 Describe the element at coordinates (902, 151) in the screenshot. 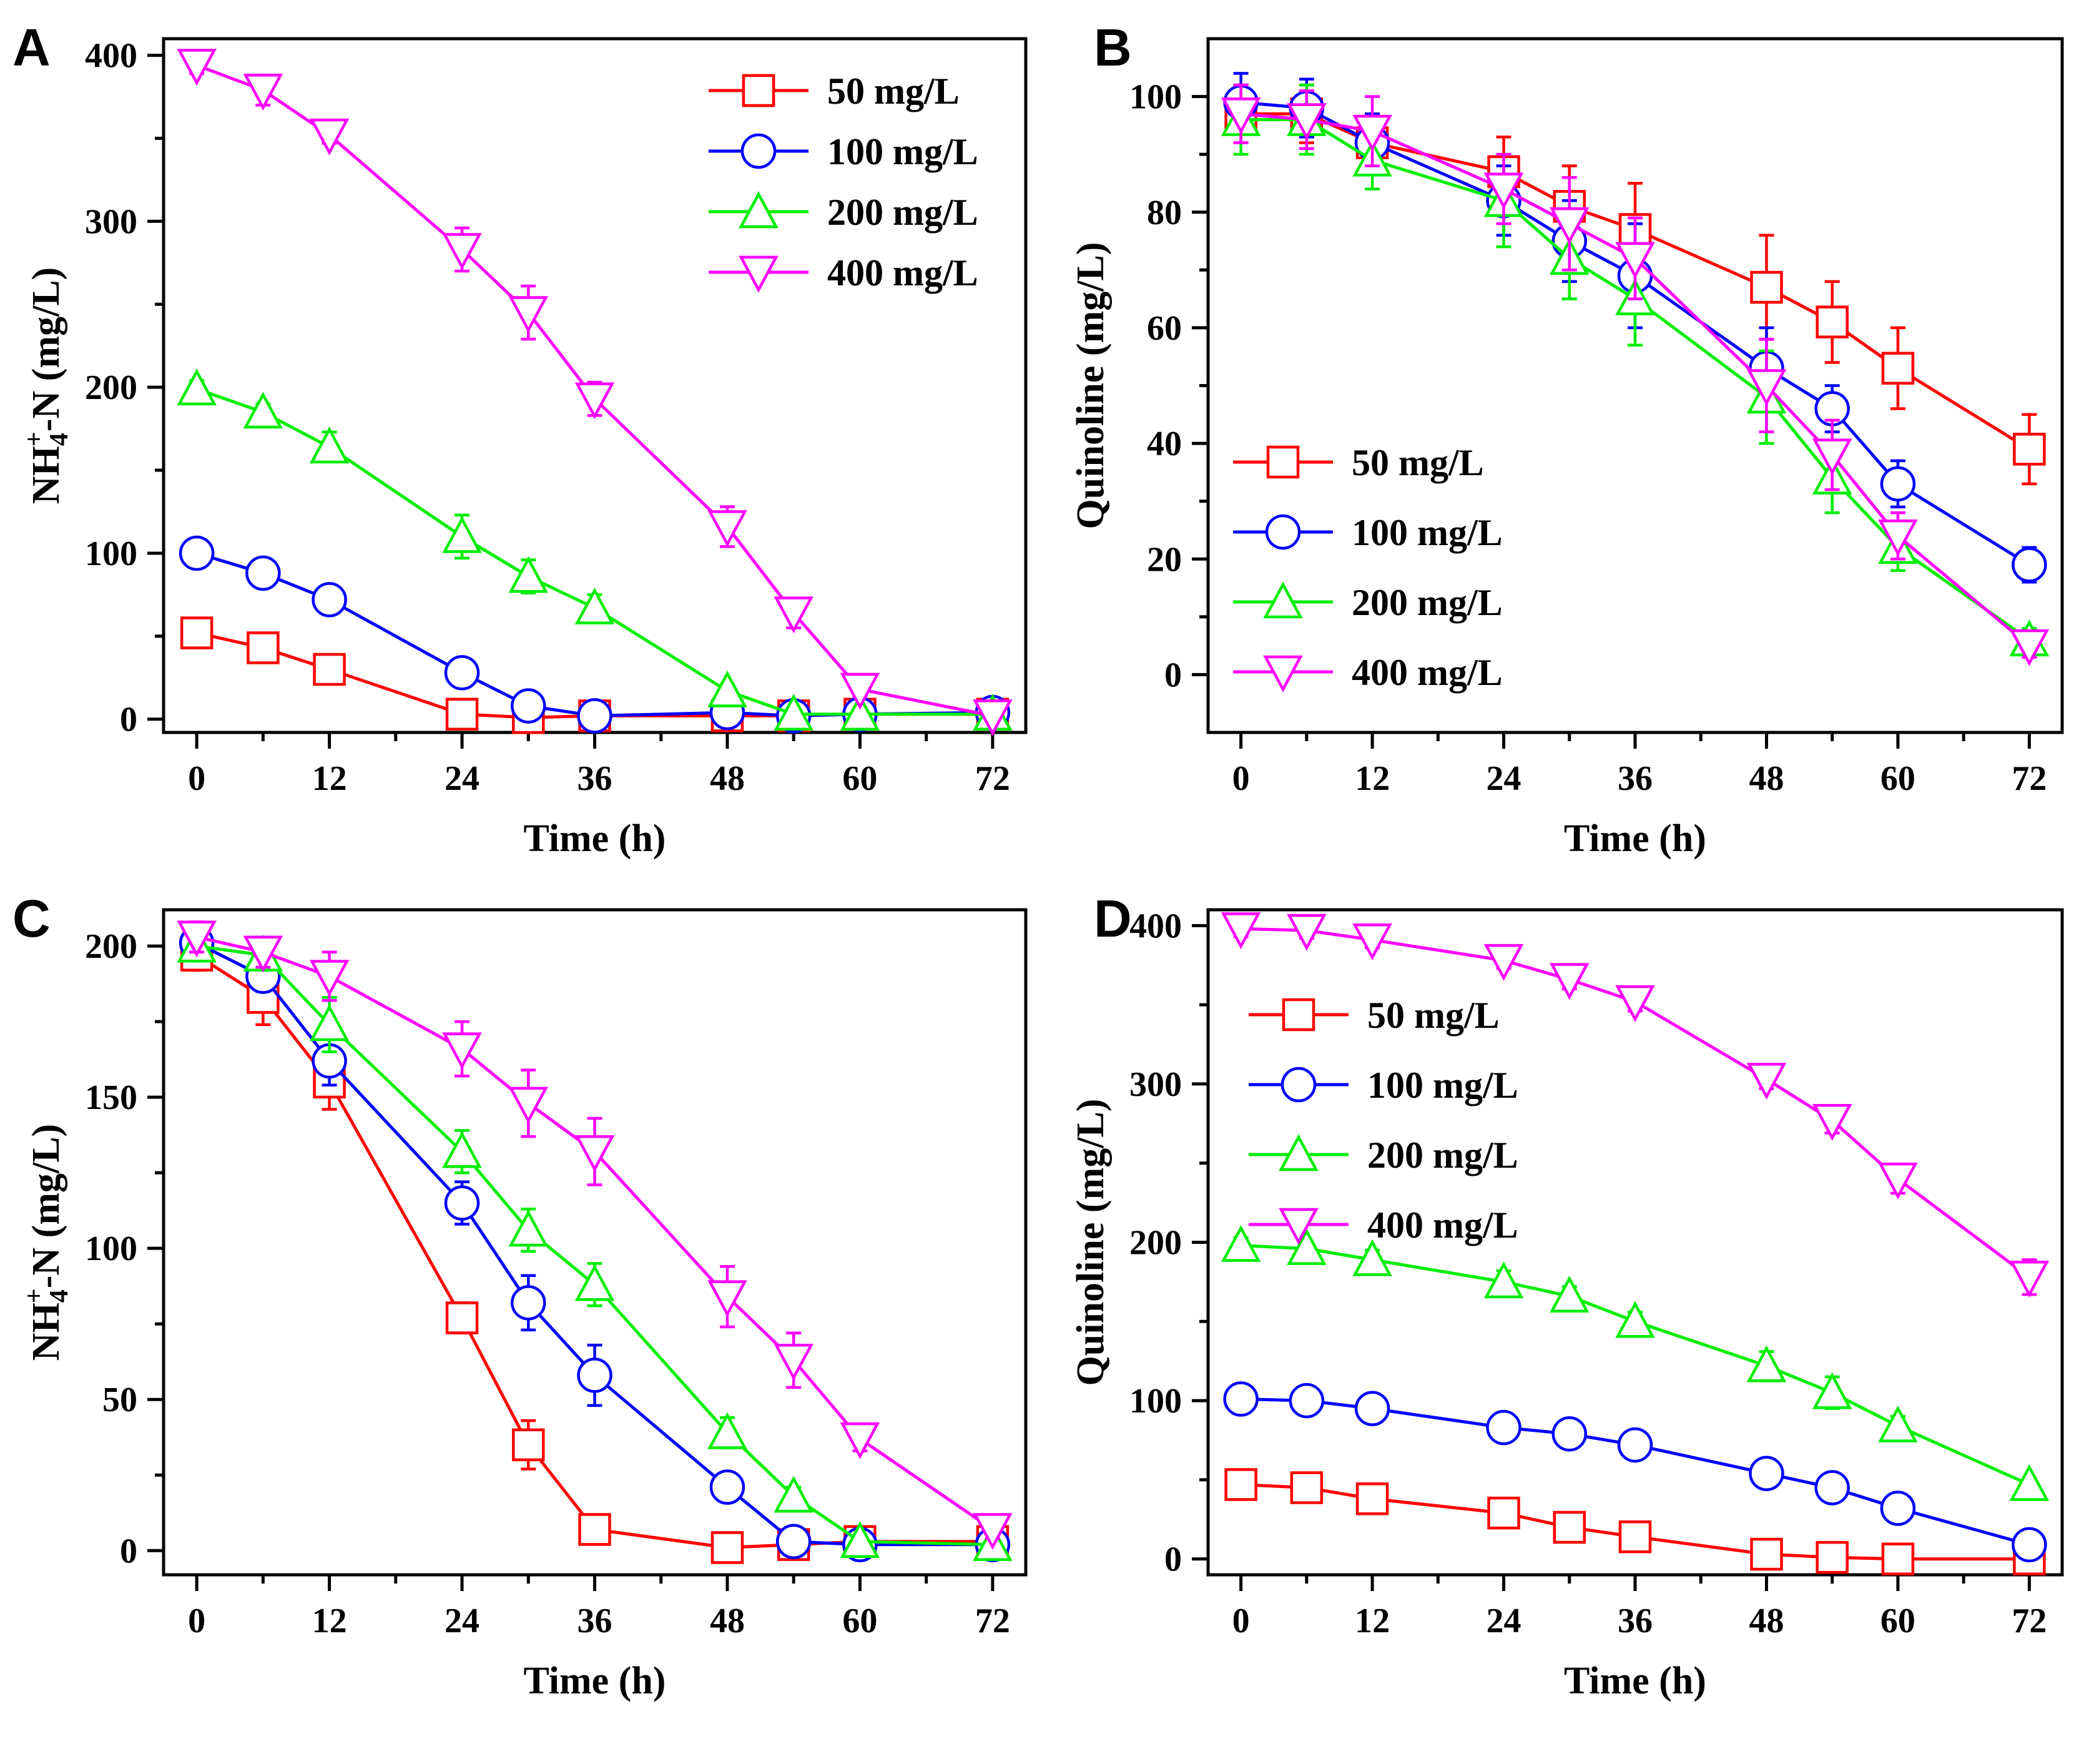

I see `legend-label: 100 mg/L` at that location.